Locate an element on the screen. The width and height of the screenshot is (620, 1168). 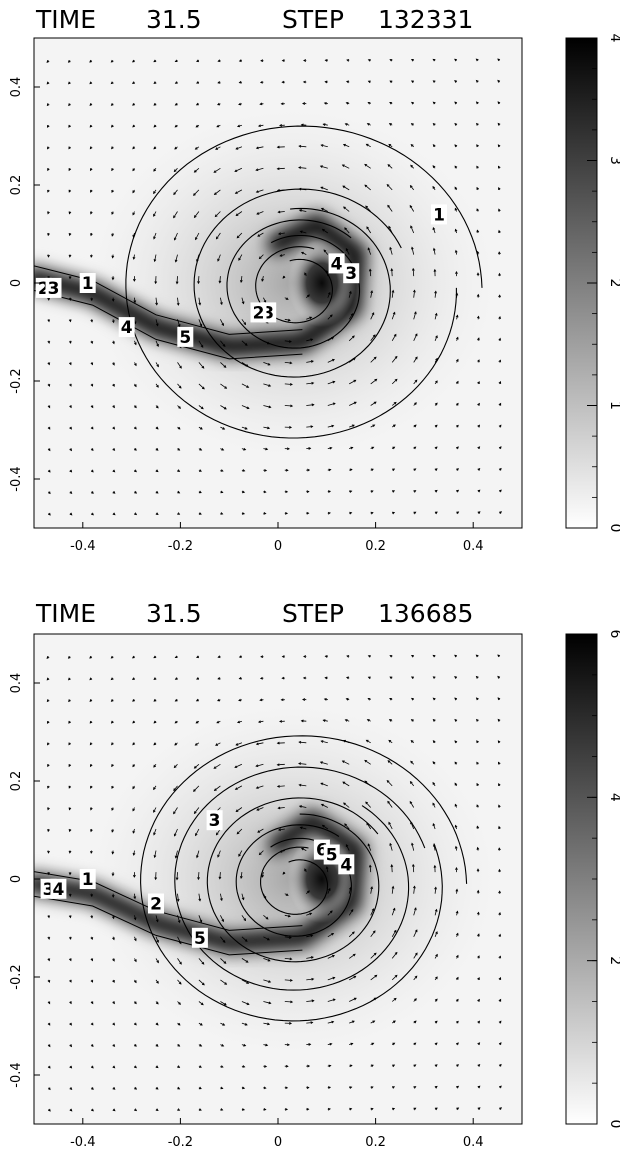
title-step-value: 136685 is located at coordinates (425, 613).